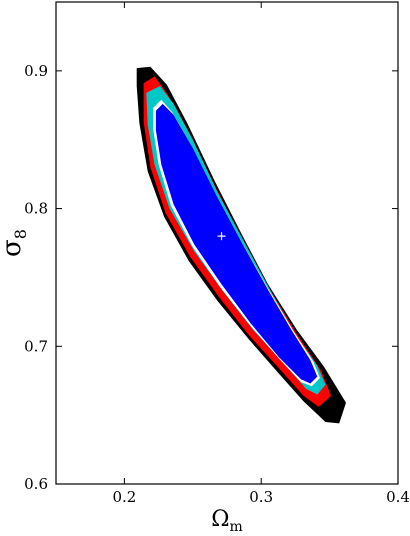 This screenshot has height=536, width=410. Describe the element at coordinates (261, 497) in the screenshot. I see `x-tick-label: 0.3` at that location.